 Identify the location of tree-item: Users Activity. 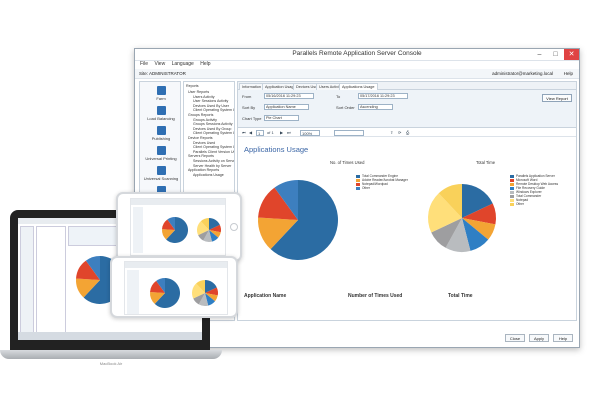
(204, 96).